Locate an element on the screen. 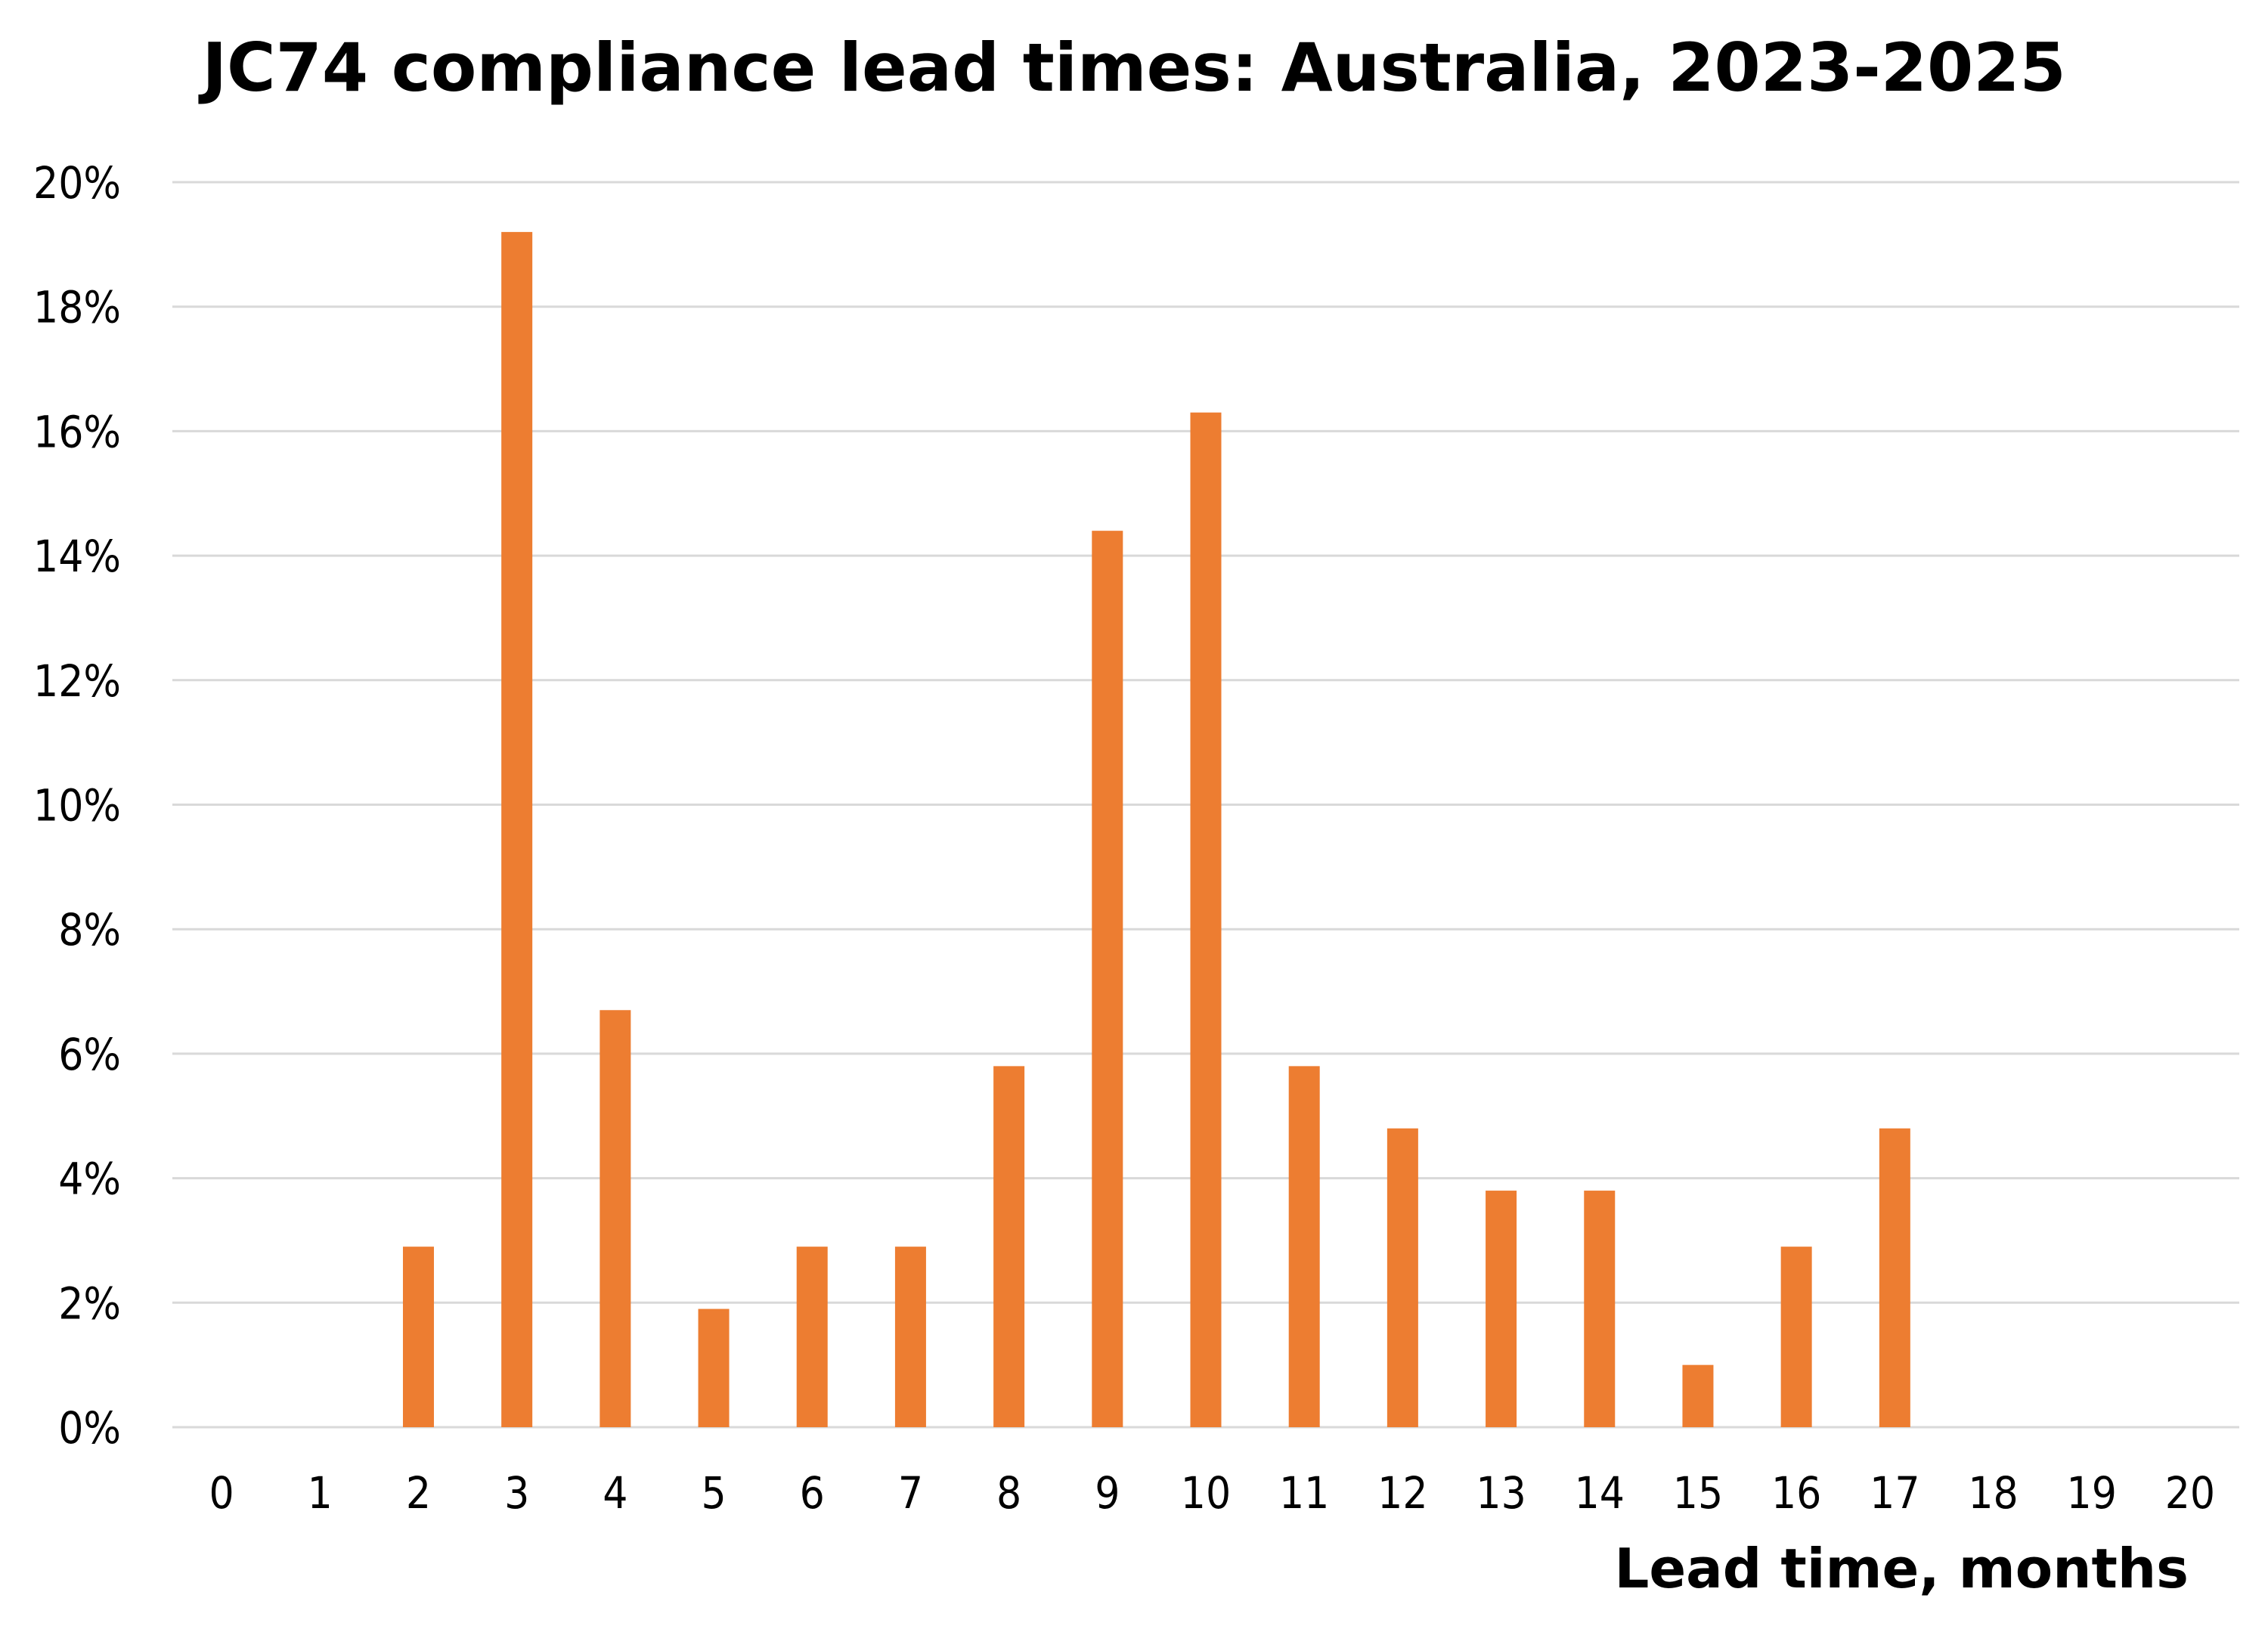 The width and height of the screenshot is (2268, 1626). y-tick-label: 10% is located at coordinates (77, 806).